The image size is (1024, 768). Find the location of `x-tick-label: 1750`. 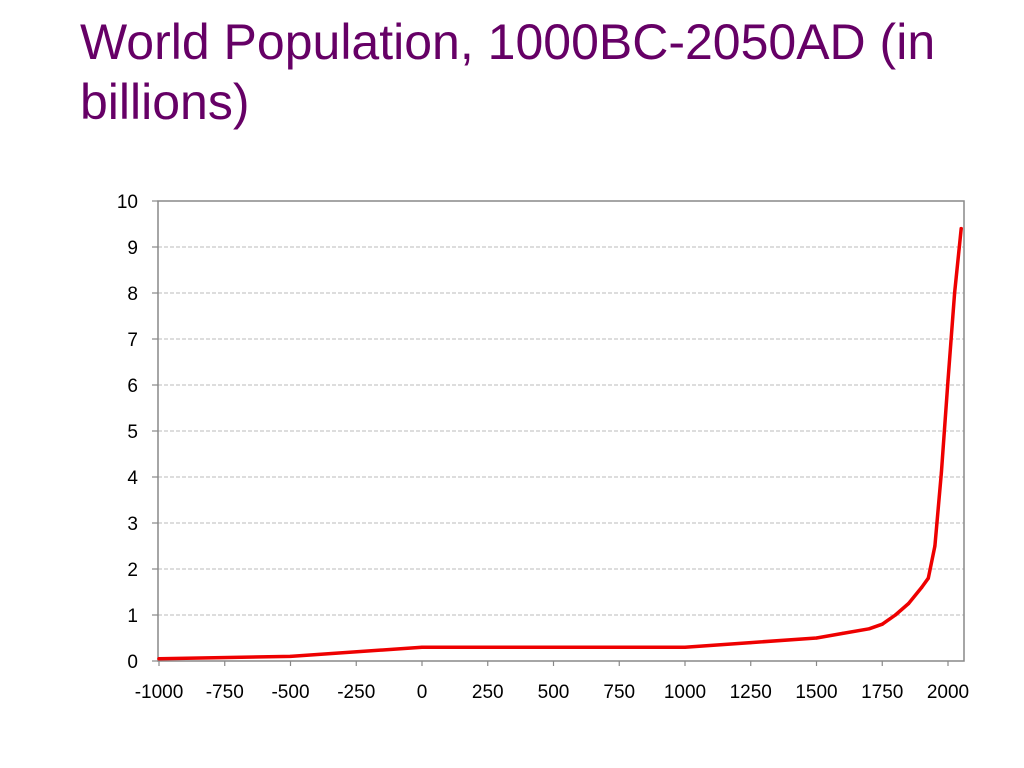

x-tick-label: 1750 is located at coordinates (882, 692).